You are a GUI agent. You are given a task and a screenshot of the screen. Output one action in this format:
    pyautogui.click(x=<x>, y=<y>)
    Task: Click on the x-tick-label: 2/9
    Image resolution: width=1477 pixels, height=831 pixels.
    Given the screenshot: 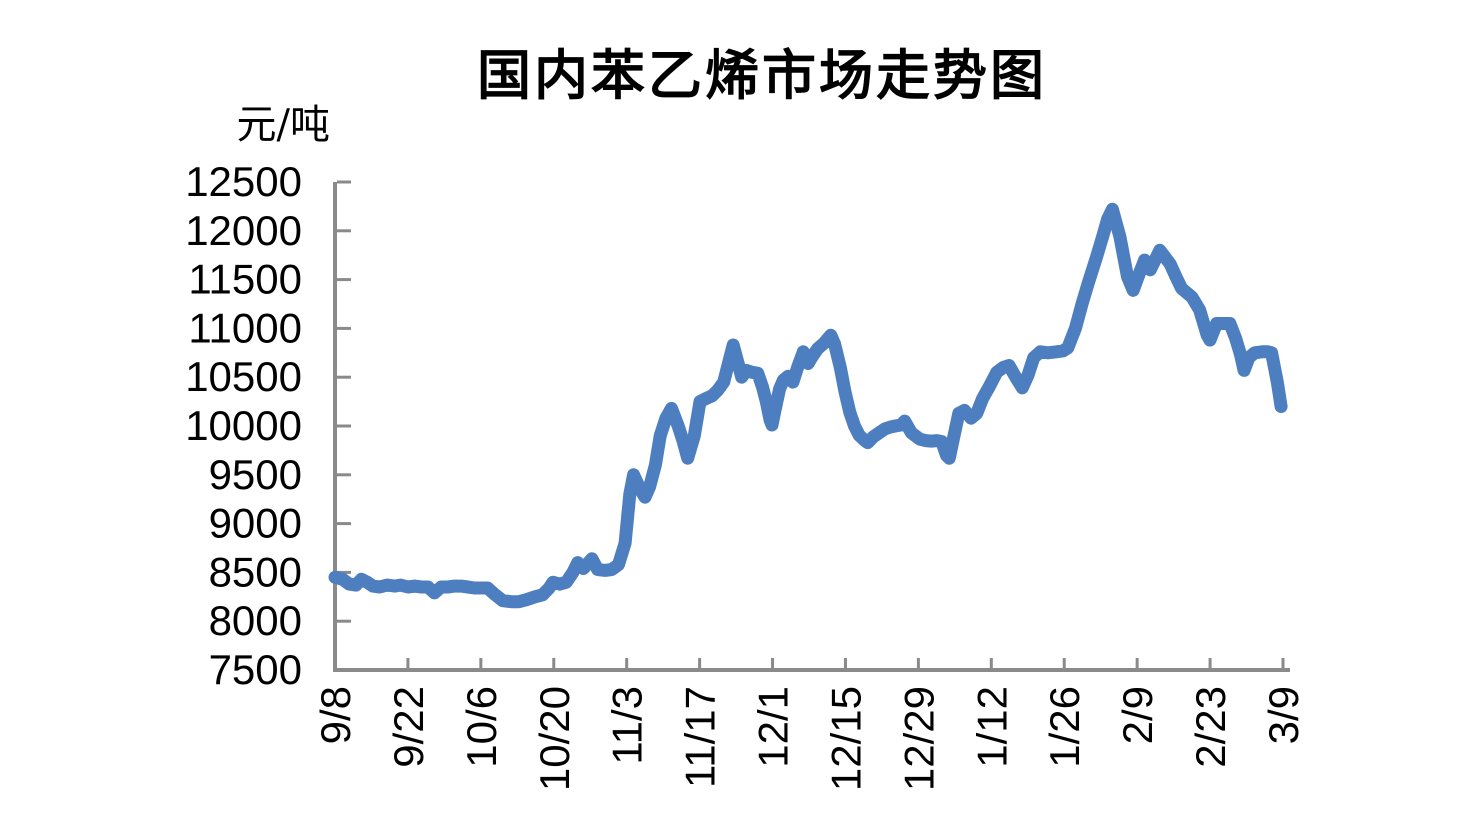 What is the action you would take?
    pyautogui.click(x=1137, y=715)
    